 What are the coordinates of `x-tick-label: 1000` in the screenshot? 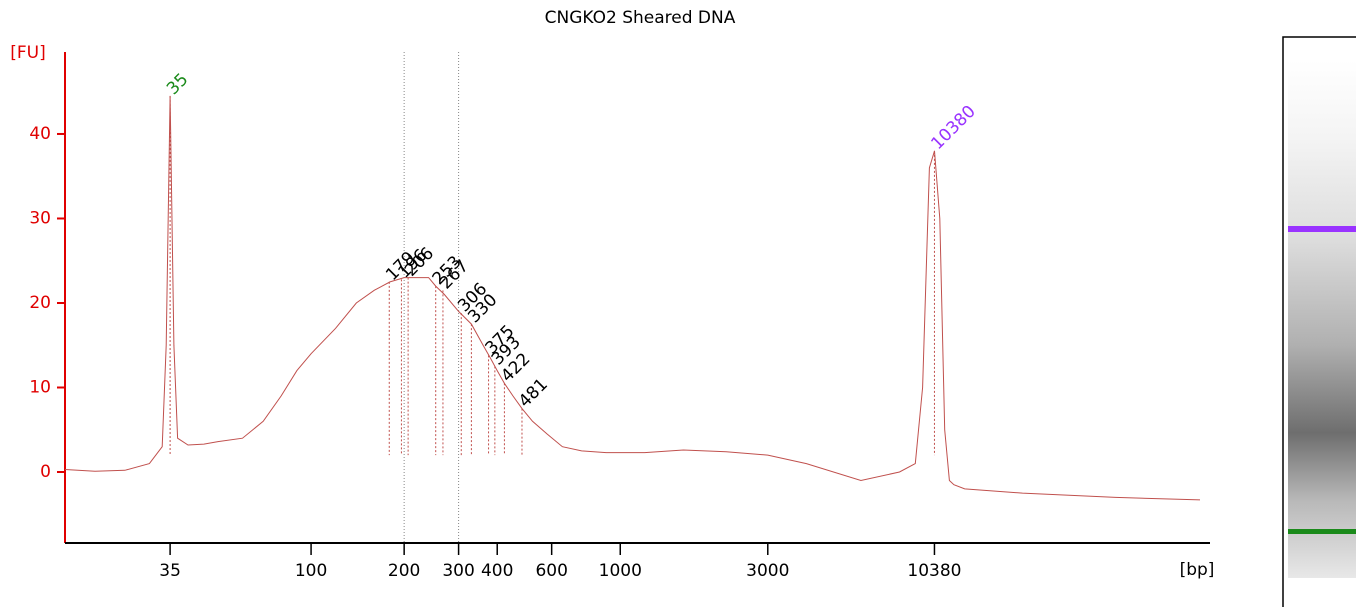 It's located at (620, 571).